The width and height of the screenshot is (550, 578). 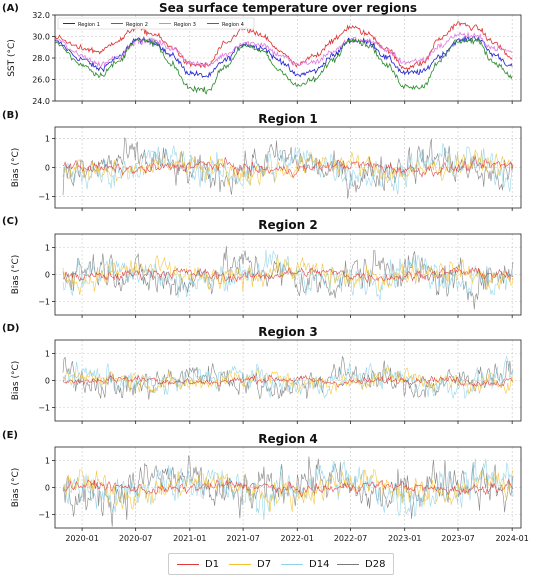 What do you see at coordinates (10, 435) in the screenshot?
I see `panel-letter: (E)` at bounding box center [10, 435].